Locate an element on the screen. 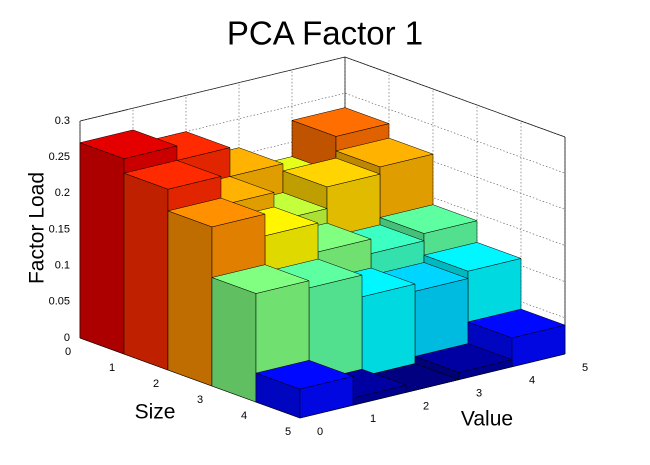 The height and width of the screenshot is (465, 650). x-tick-label: 5 is located at coordinates (288, 432).